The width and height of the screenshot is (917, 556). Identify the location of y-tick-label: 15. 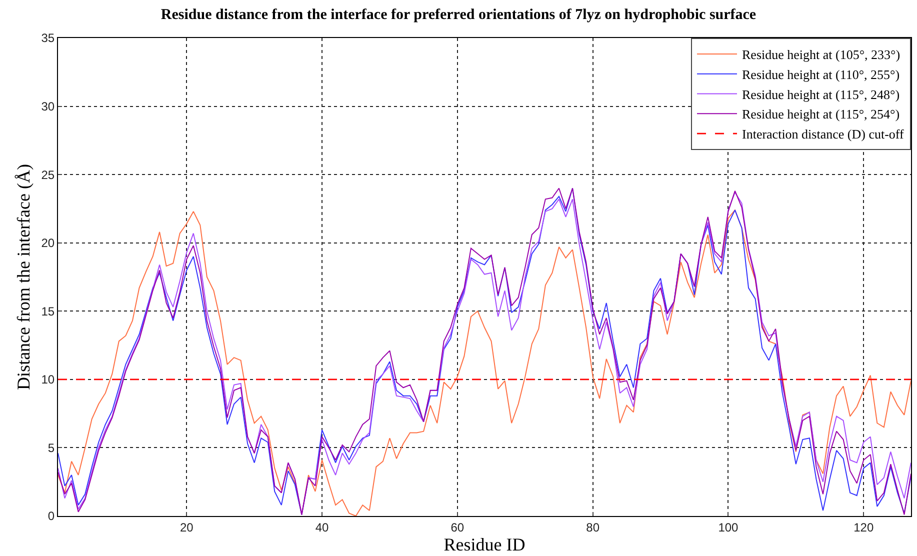
(48, 311).